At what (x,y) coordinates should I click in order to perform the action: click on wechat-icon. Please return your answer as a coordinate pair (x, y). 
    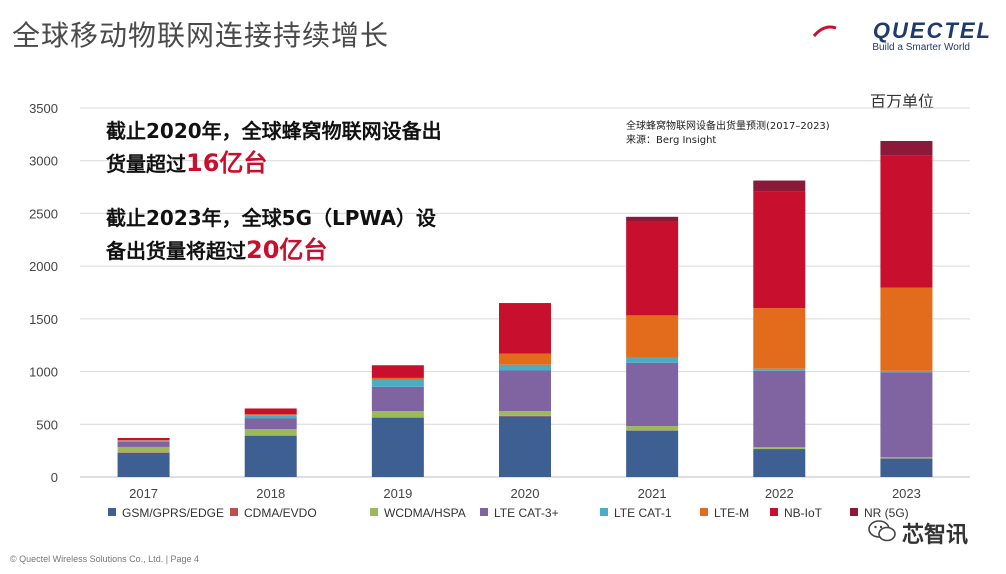
    Looking at the image, I should click on (882, 531).